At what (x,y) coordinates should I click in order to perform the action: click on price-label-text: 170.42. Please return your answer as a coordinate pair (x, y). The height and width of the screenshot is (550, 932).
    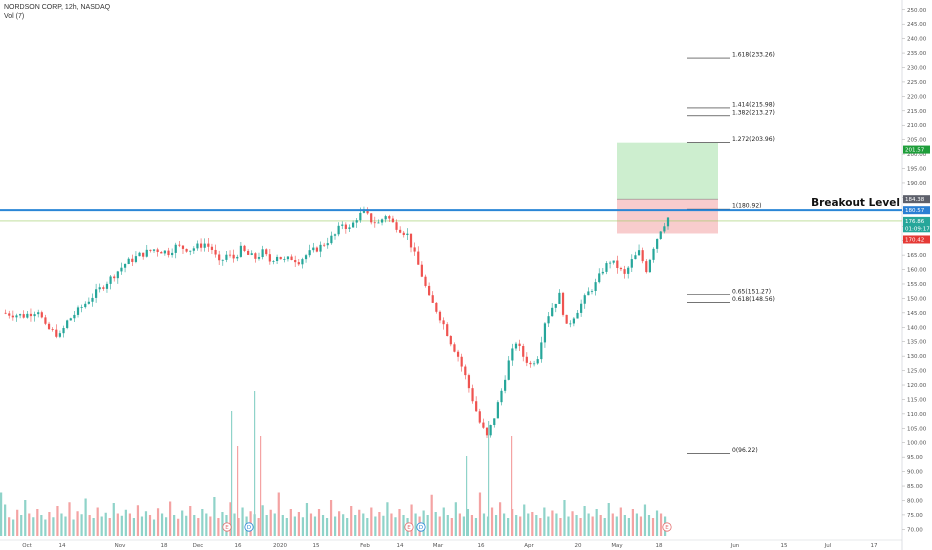
    Looking at the image, I should click on (914, 240).